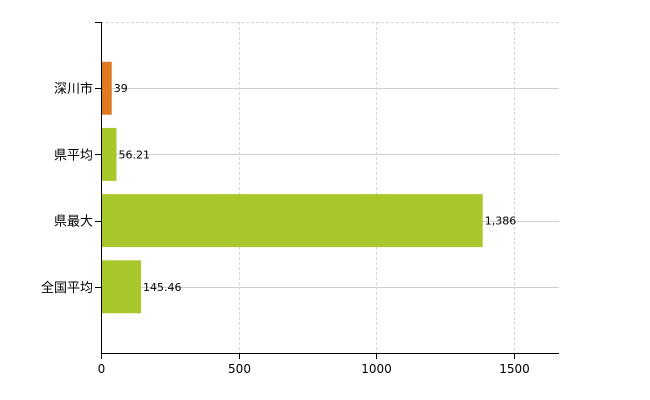 This screenshot has width=650, height=400. What do you see at coordinates (67, 288) in the screenshot?
I see `category-label: 全国平均` at bounding box center [67, 288].